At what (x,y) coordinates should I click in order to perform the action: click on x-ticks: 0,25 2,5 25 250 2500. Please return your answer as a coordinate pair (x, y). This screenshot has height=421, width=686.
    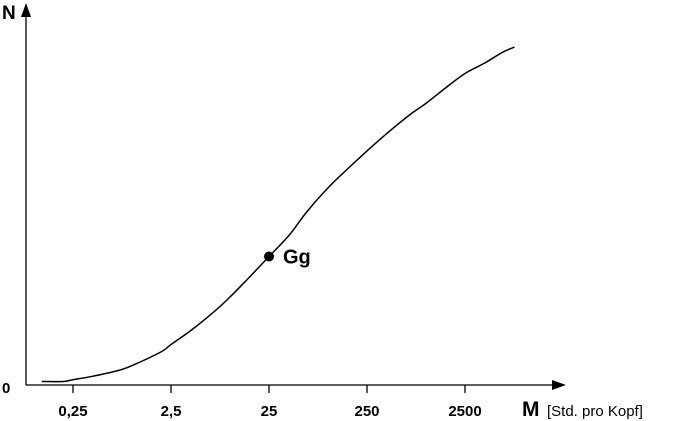
    Looking at the image, I should click on (270, 402).